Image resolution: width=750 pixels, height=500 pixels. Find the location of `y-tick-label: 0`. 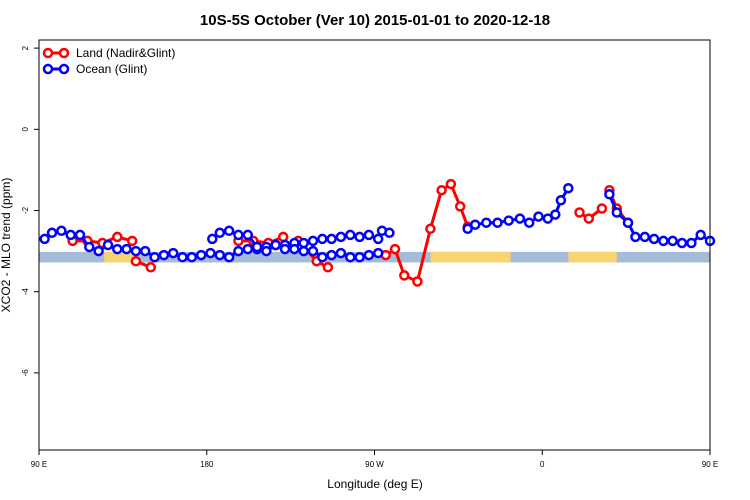

y-tick-label: 0 is located at coordinates (25, 129).